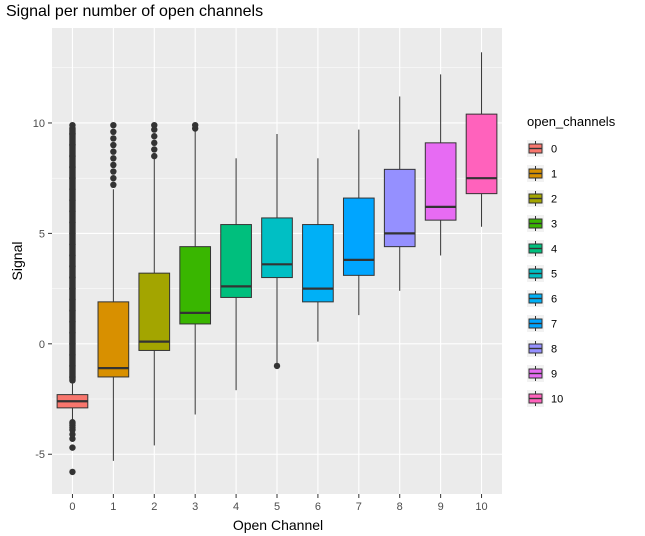  I want to click on legend-item-8: 8, so click(542, 348).